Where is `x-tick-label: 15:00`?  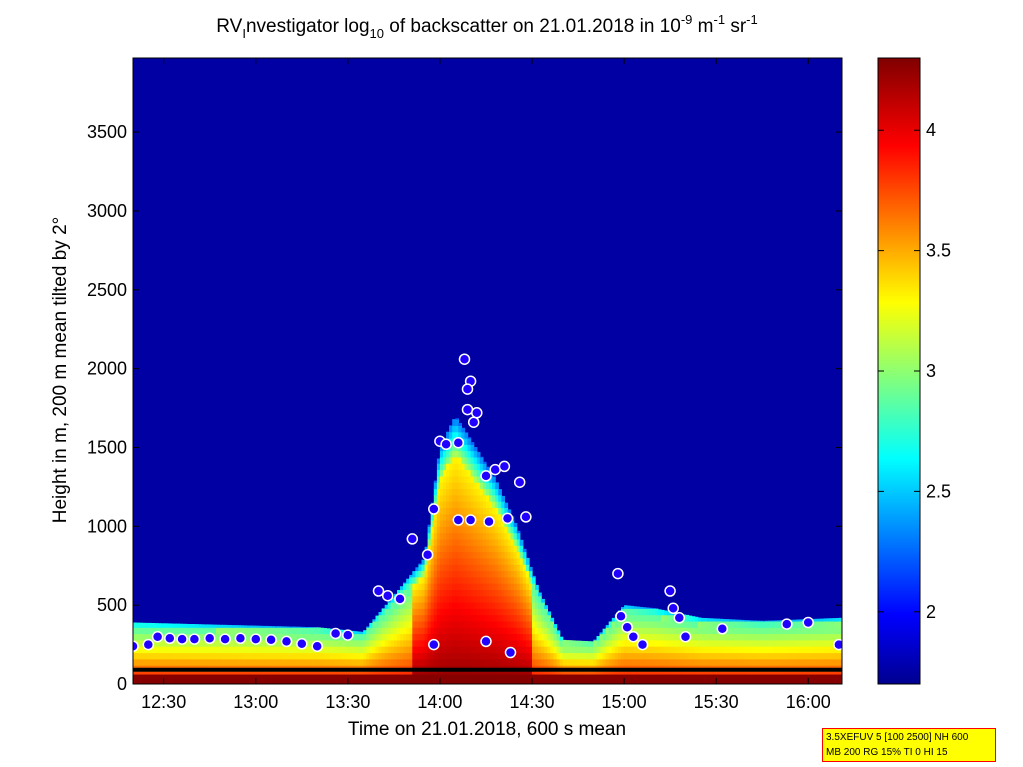
x-tick-label: 15:00 is located at coordinates (624, 702).